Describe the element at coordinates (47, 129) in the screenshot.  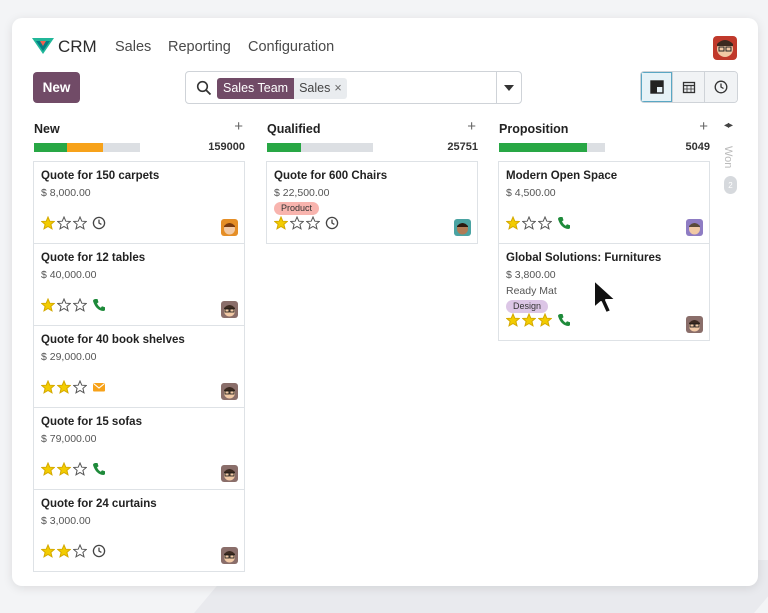
I see `column-title: New` at that location.